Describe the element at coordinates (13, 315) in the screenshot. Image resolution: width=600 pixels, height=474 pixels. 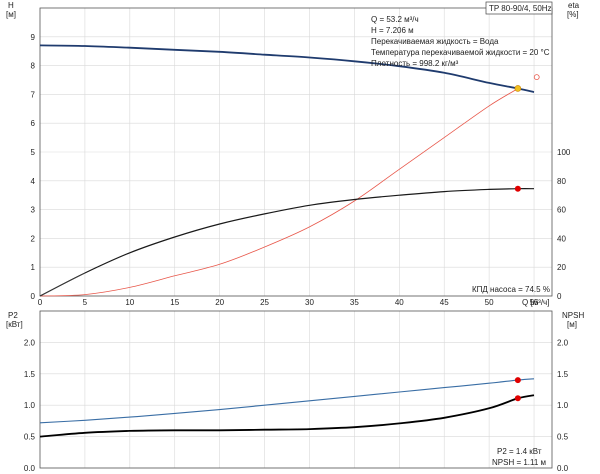
I see `p2-axis-letter: P2` at that location.